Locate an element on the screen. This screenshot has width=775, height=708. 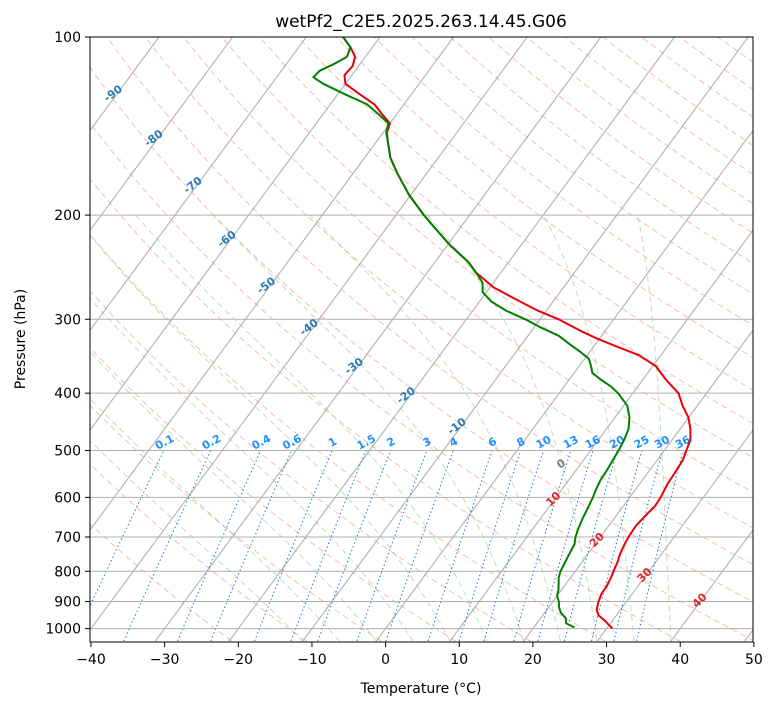
y-tick-label: 200 is located at coordinates (67, 216).